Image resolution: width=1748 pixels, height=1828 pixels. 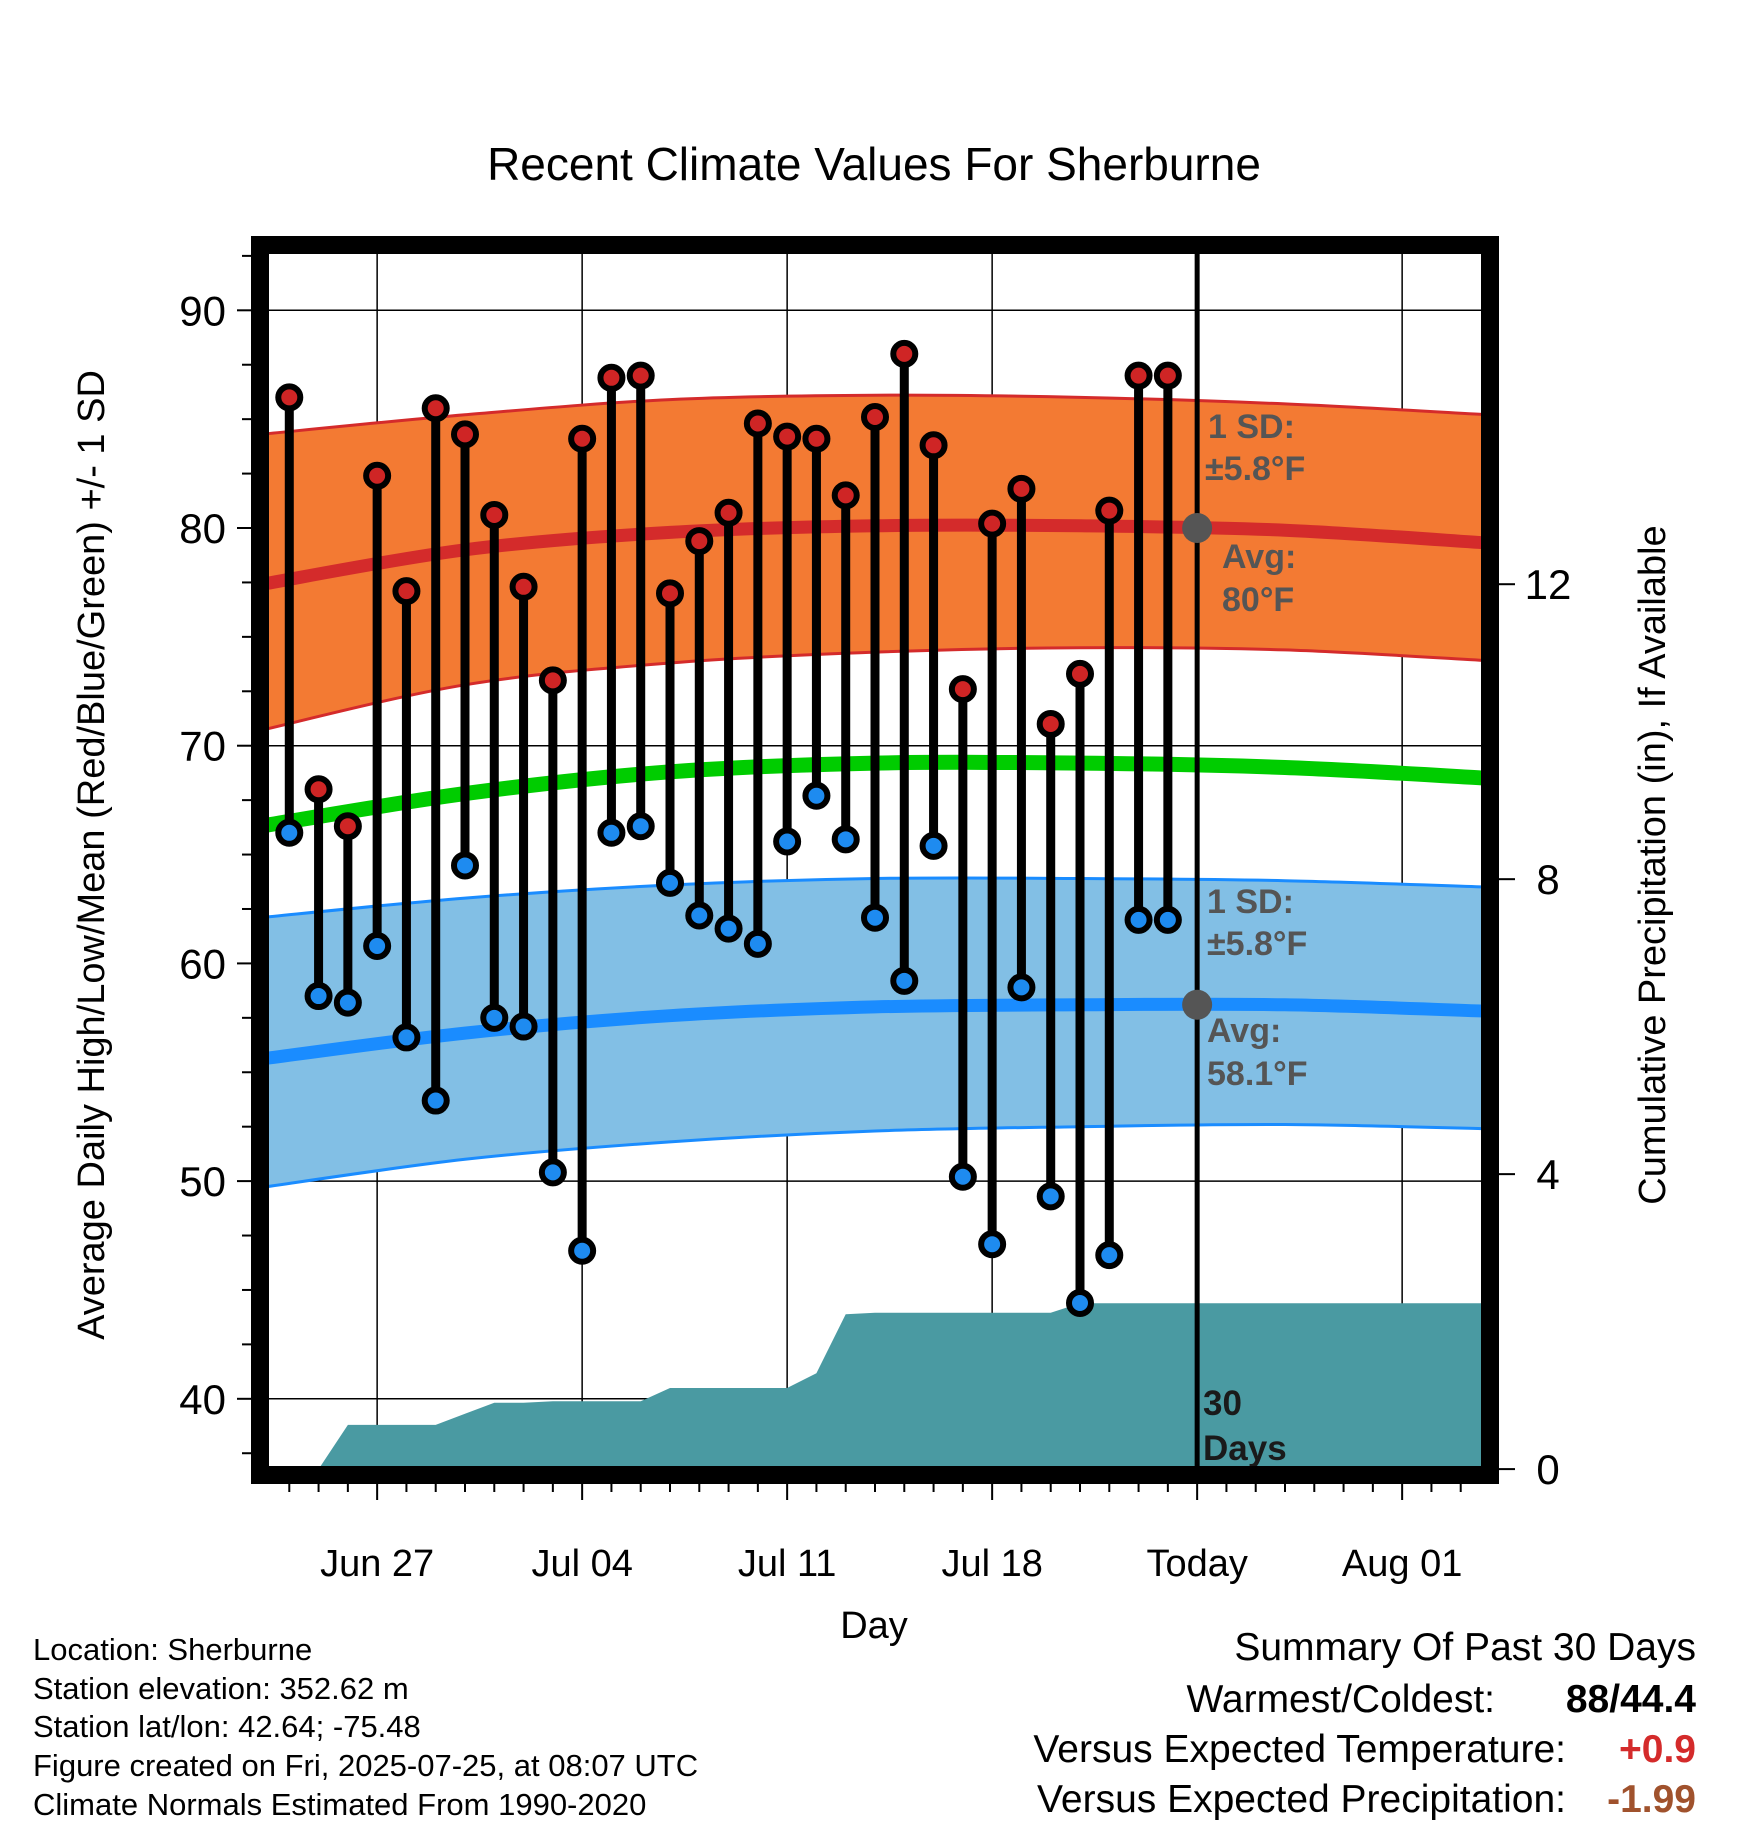 I want to click on y-tick-label: 60, so click(x=202, y=963).